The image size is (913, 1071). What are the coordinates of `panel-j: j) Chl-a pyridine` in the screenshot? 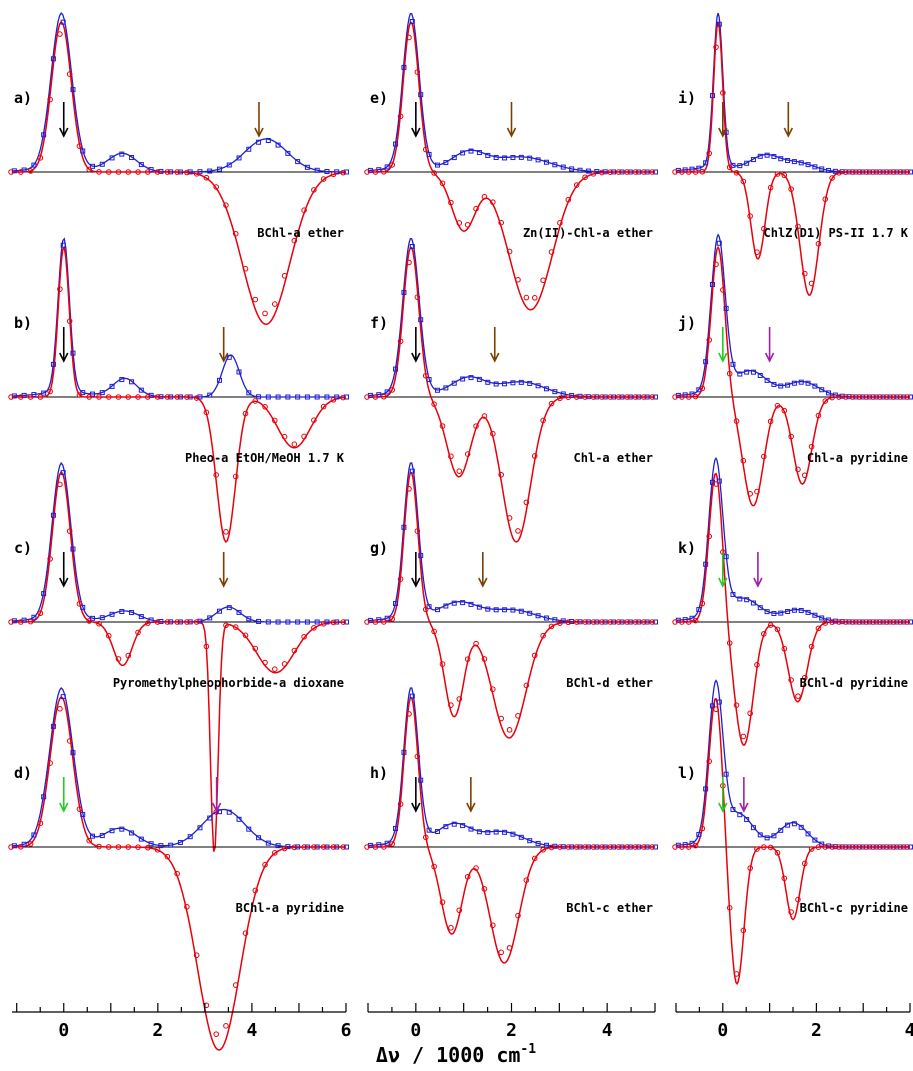 It's located at (792, 370).